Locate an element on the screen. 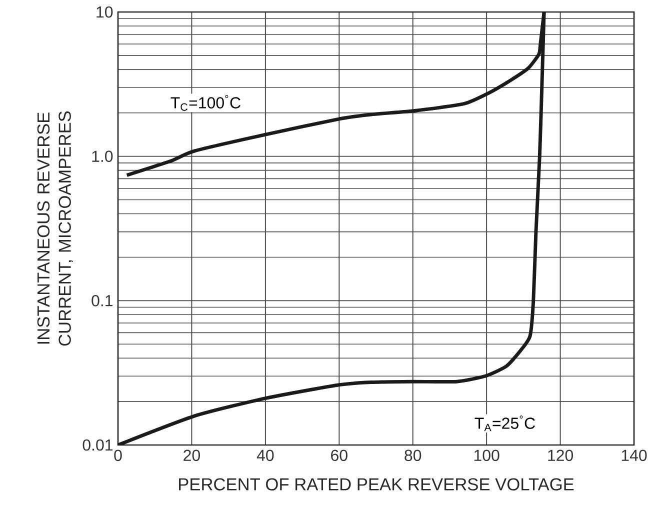  annotation: T$_{C}$=100$^{°}$C is located at coordinates (205, 103).